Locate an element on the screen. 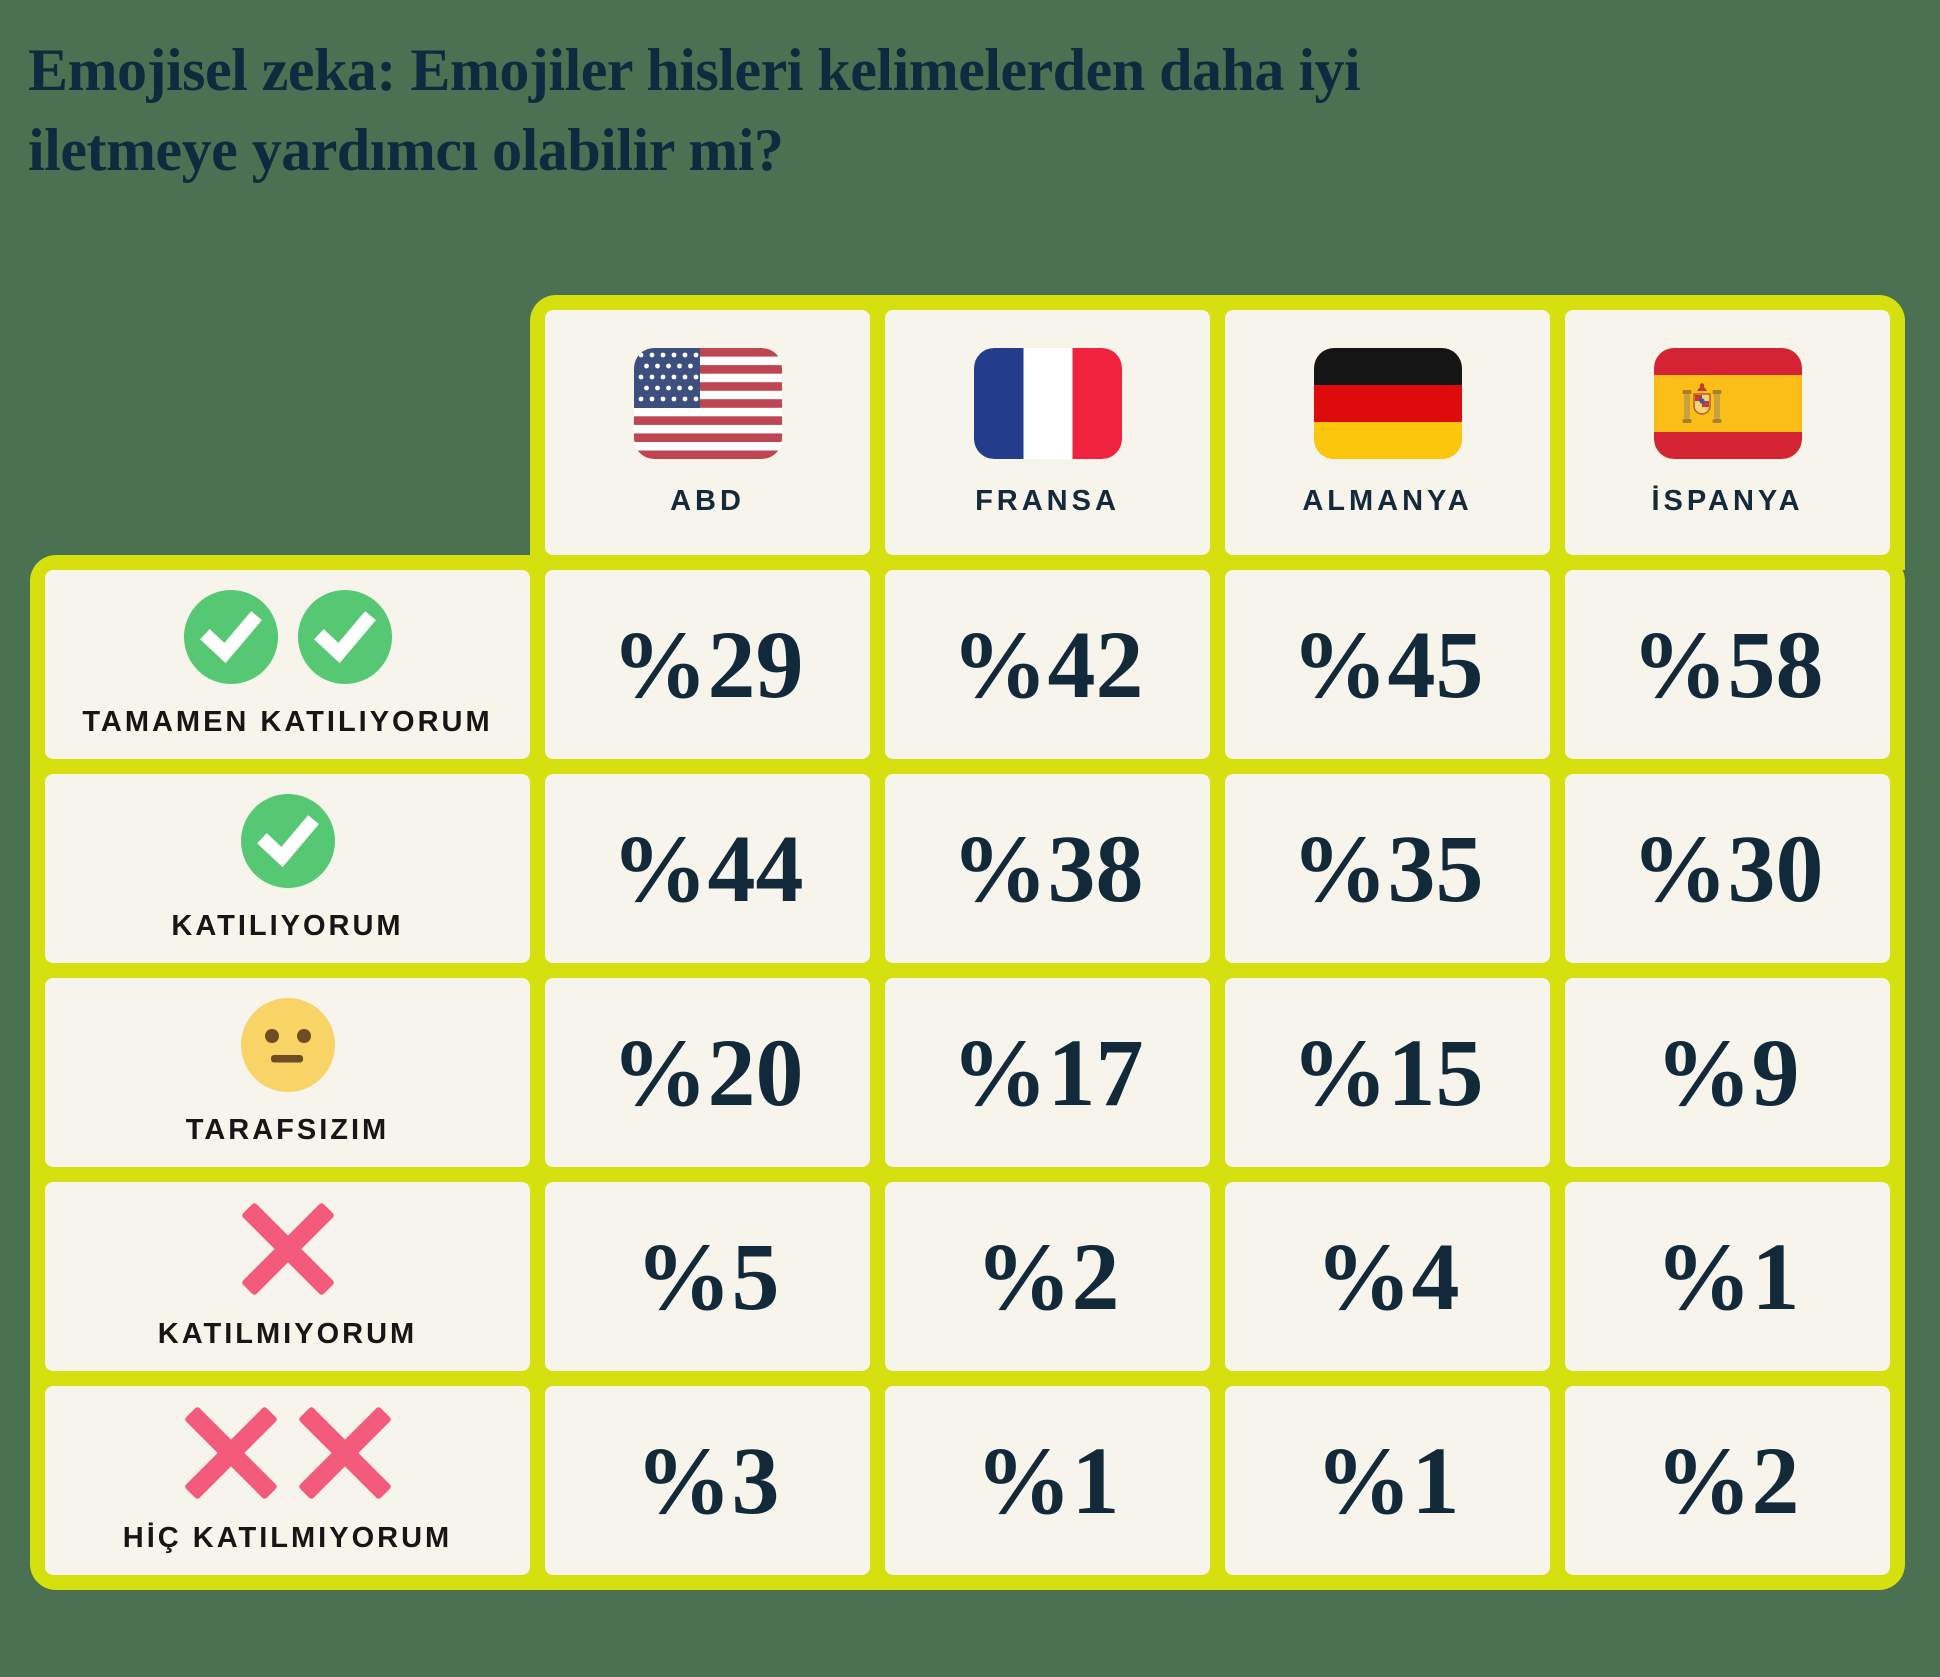 Image resolution: width=1940 pixels, height=1677 pixels. column-label-fransa: FRANSA is located at coordinates (1047, 500).